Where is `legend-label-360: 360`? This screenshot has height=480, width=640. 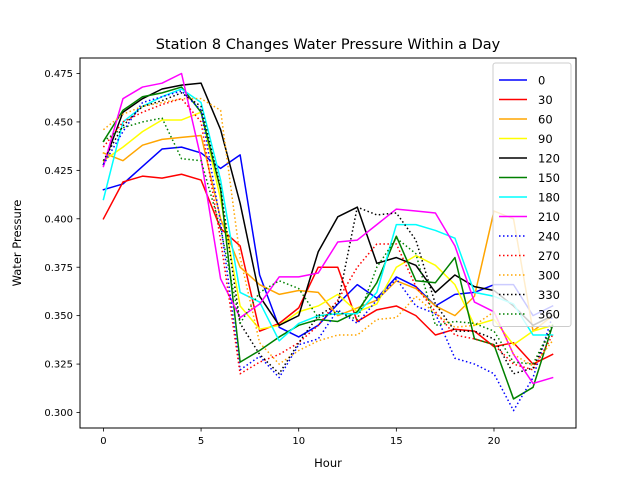
legend-label-360: 360 is located at coordinates (549, 314).